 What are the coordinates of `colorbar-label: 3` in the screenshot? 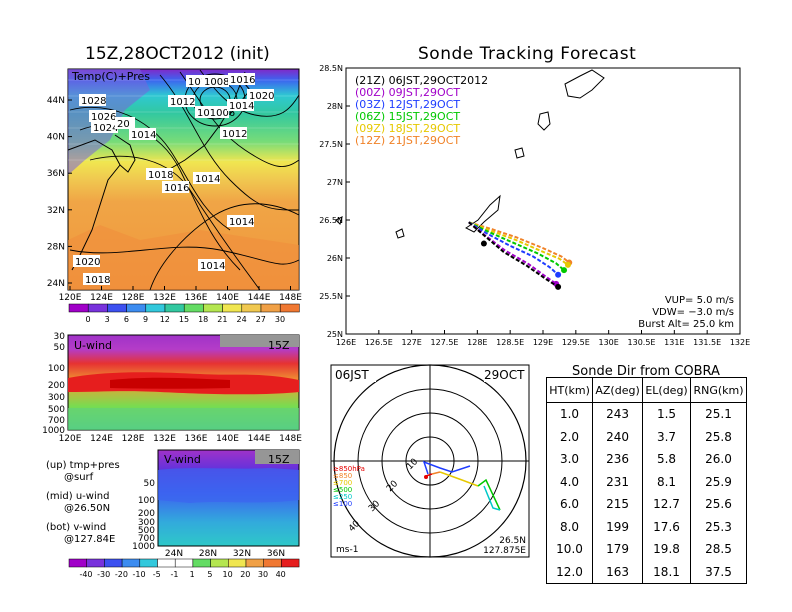 It's located at (107, 319).